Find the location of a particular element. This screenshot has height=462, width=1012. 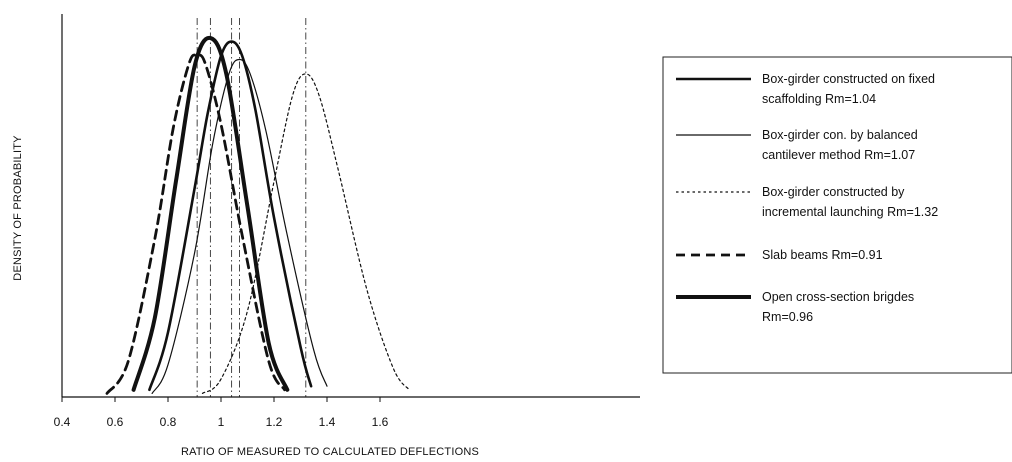

legend-label-open-cross-section-brigdes-rm-0-96: Rm=0.96 is located at coordinates (787, 317).